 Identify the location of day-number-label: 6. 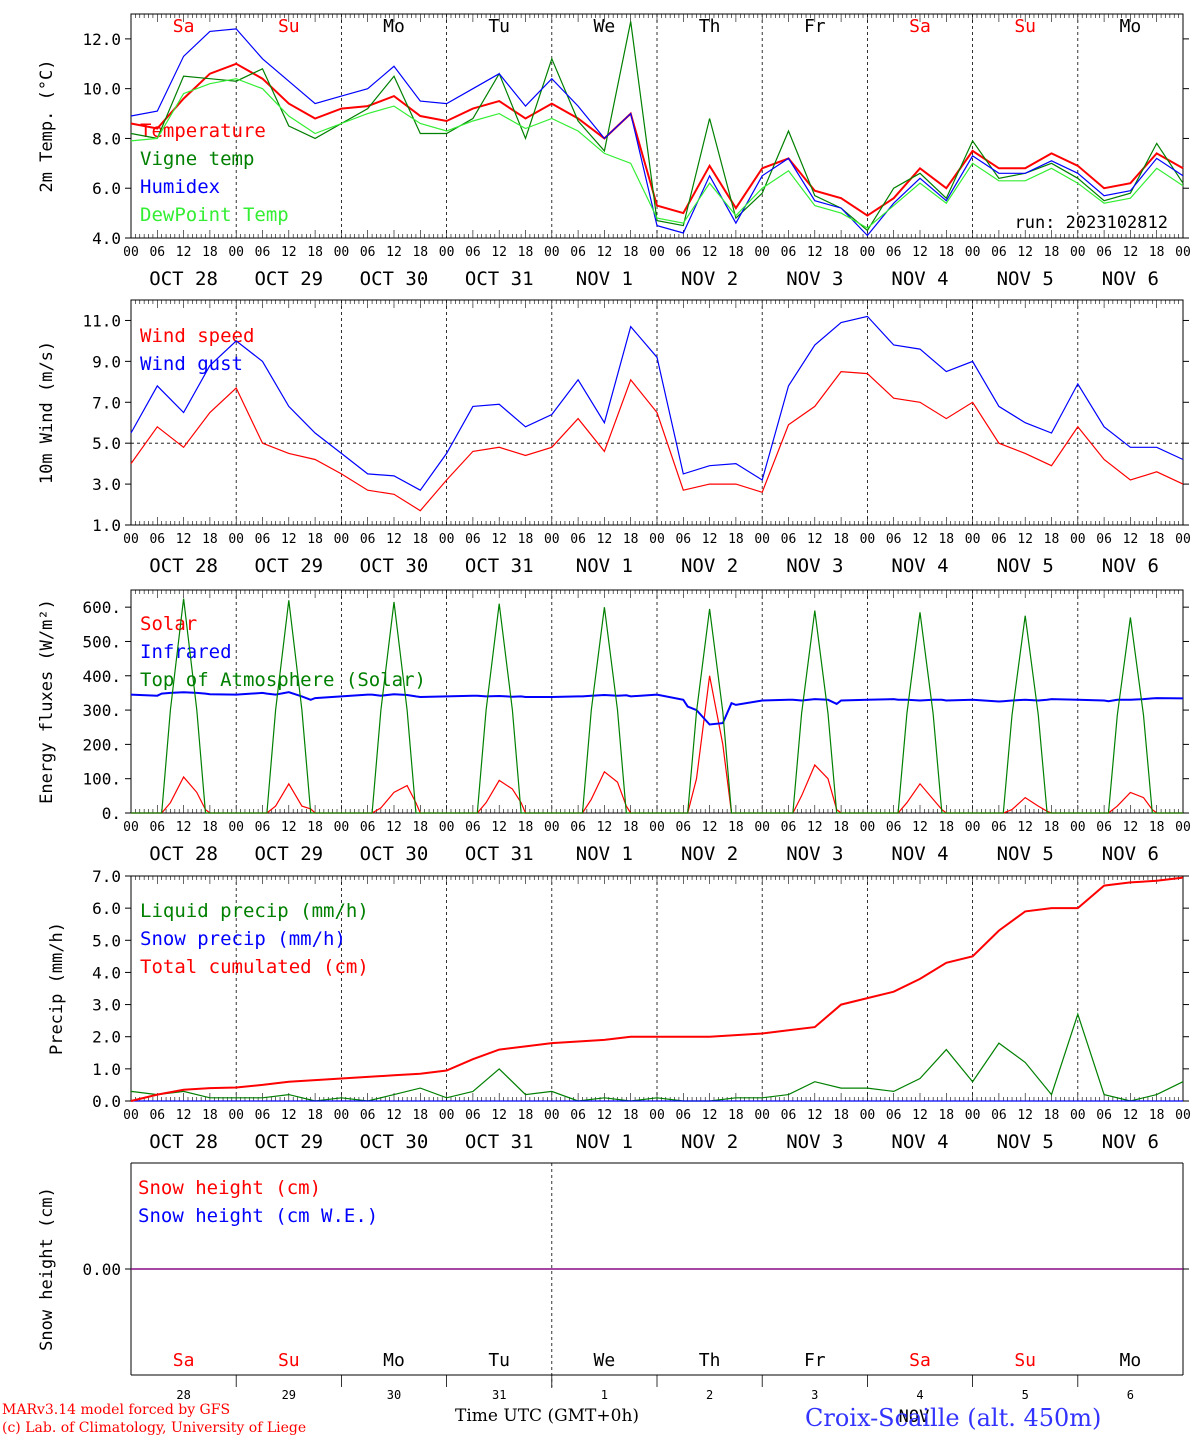
(1130, 1395).